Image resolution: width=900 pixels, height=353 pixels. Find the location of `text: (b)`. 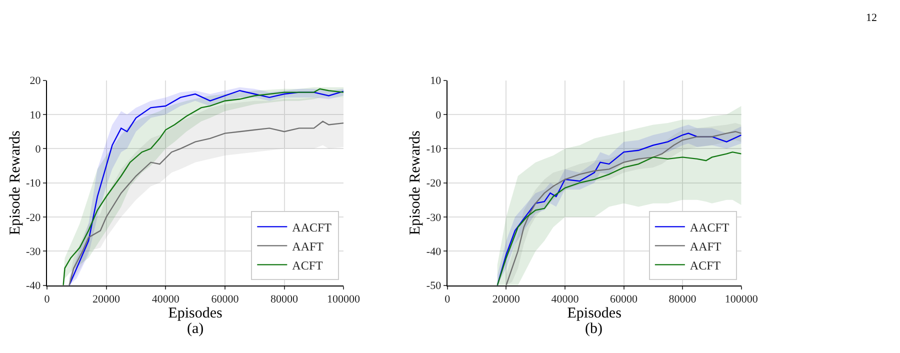

text: (b) is located at coordinates (593, 329).